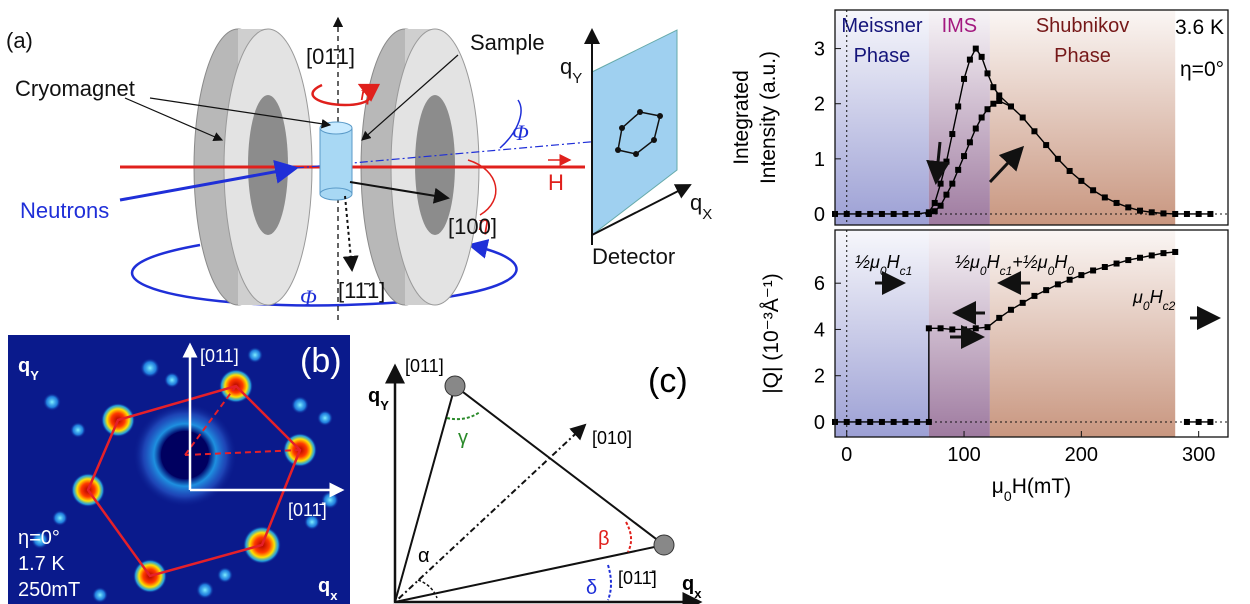 Image resolution: width=1250 pixels, height=604 pixels. What do you see at coordinates (960, 26) in the screenshot?
I see `region-label: IMS` at bounding box center [960, 26].